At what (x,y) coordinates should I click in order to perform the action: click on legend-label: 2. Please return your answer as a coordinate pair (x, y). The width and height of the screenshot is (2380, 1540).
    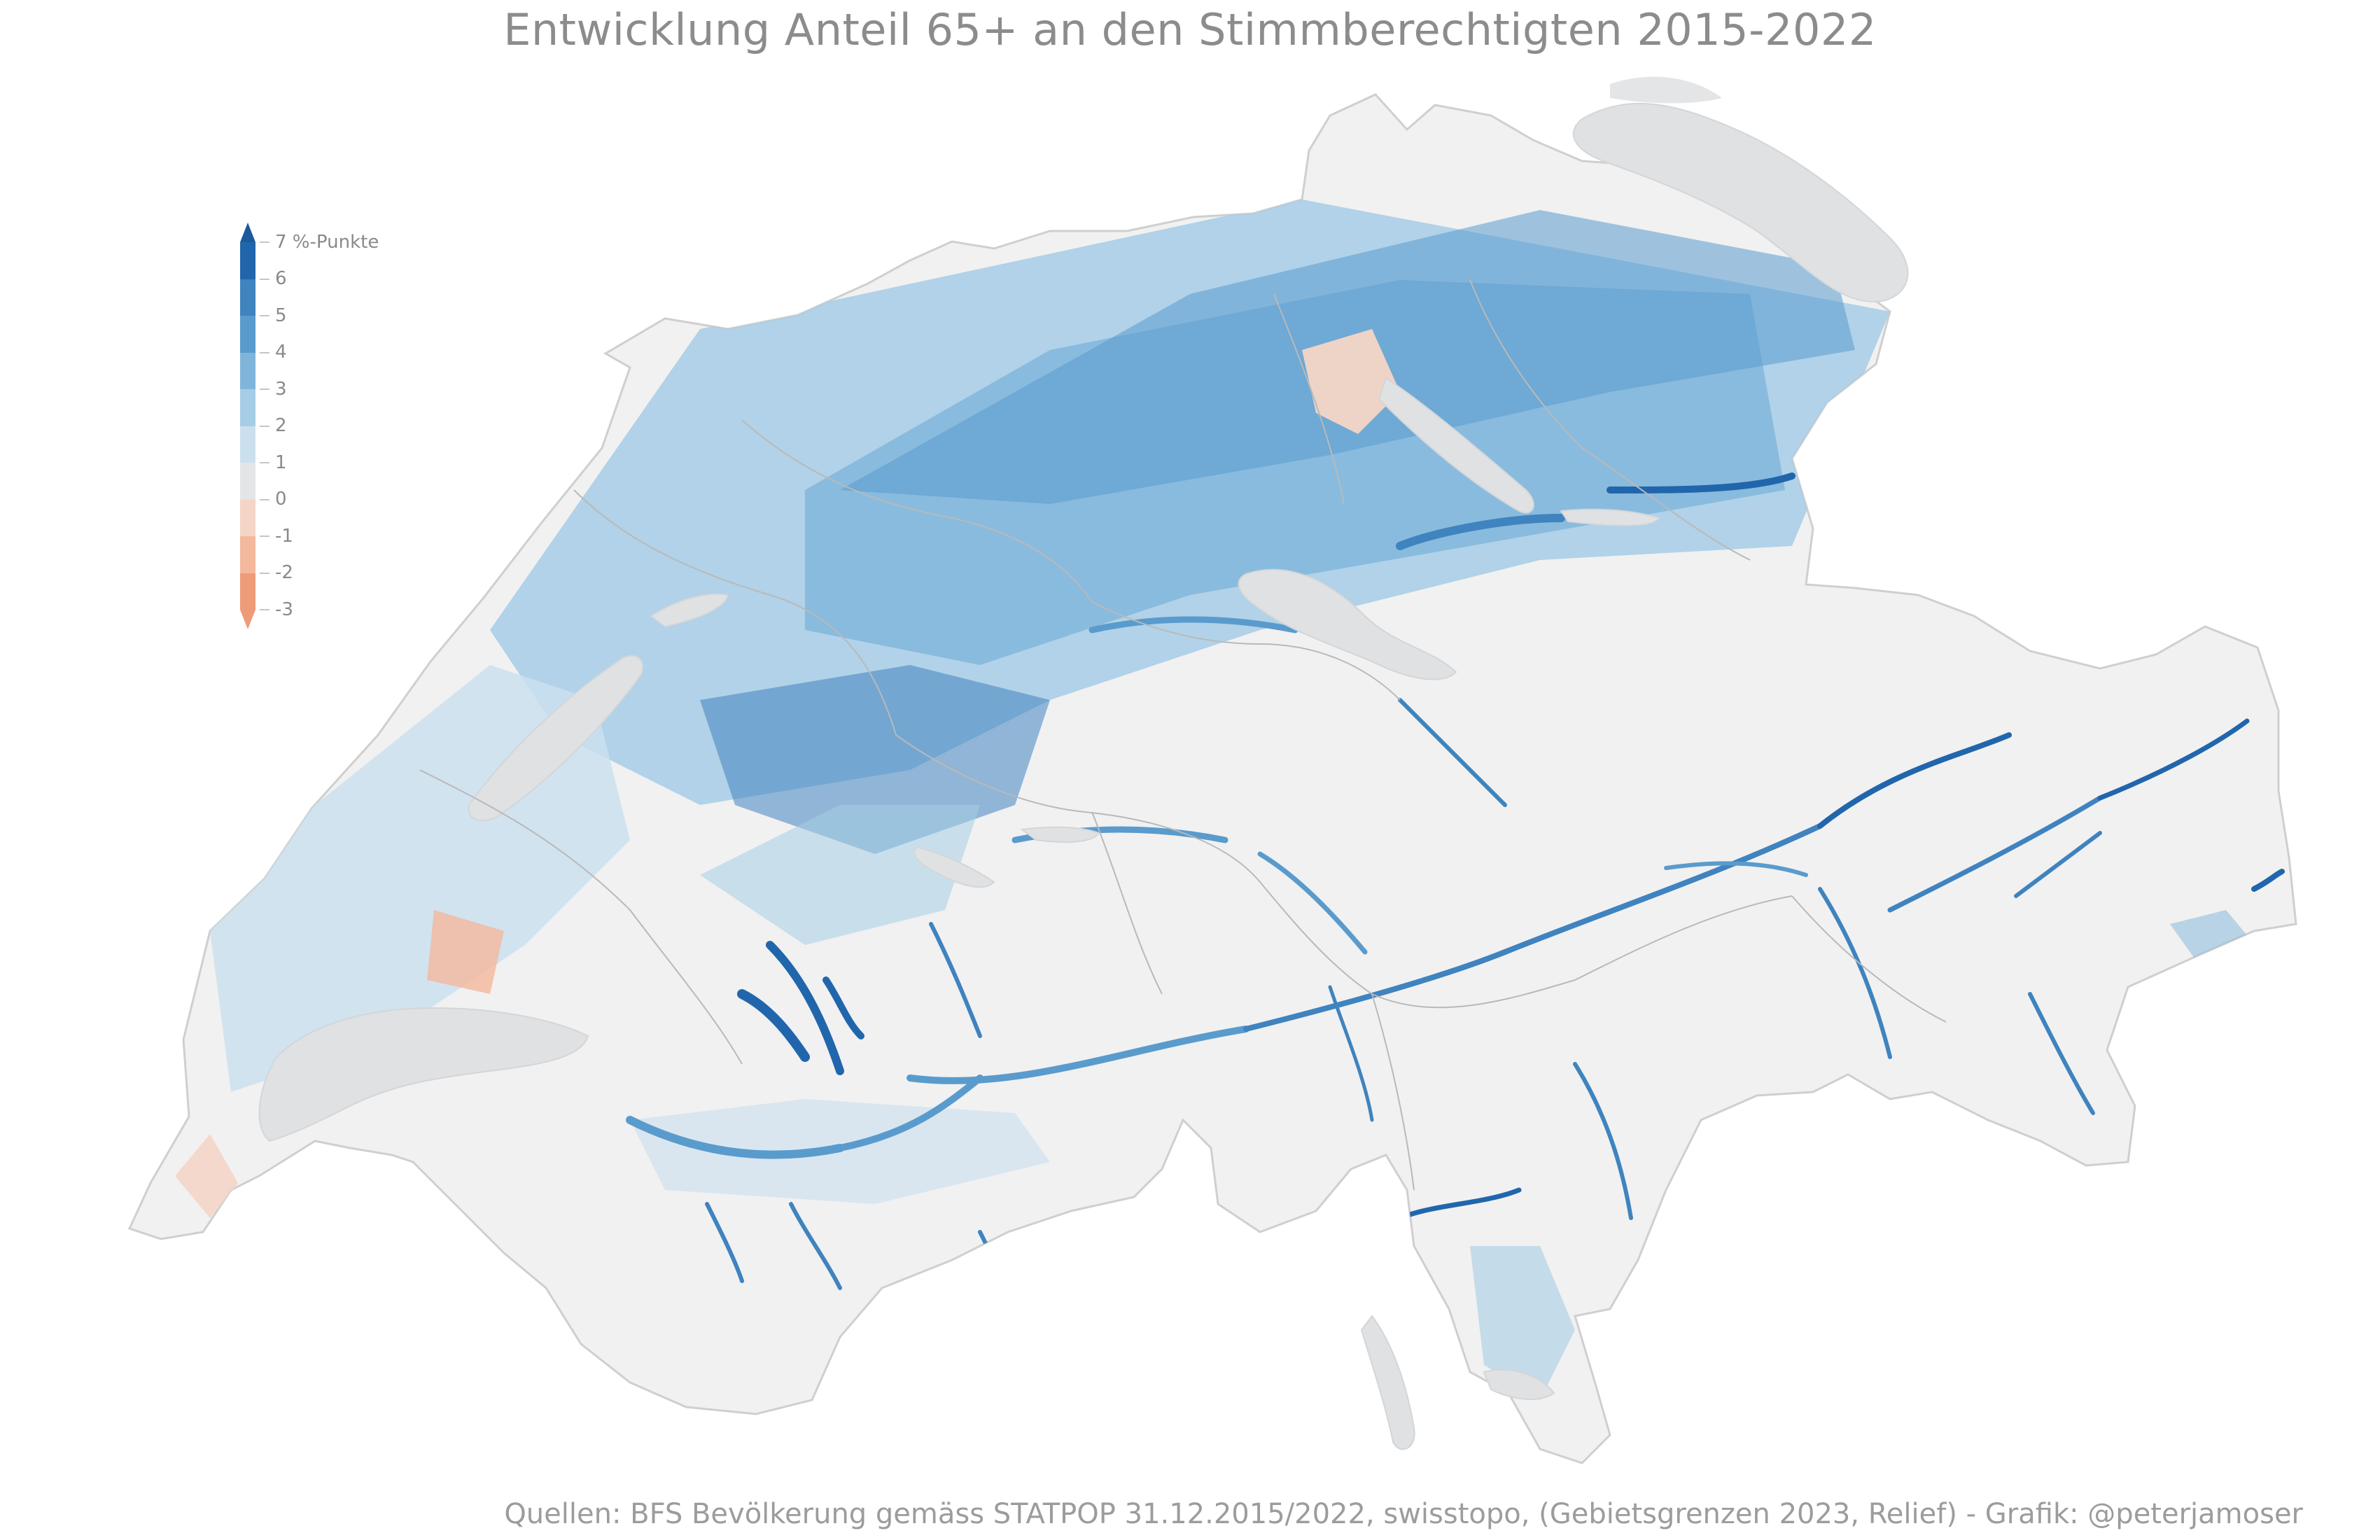
    Looking at the image, I should click on (281, 425).